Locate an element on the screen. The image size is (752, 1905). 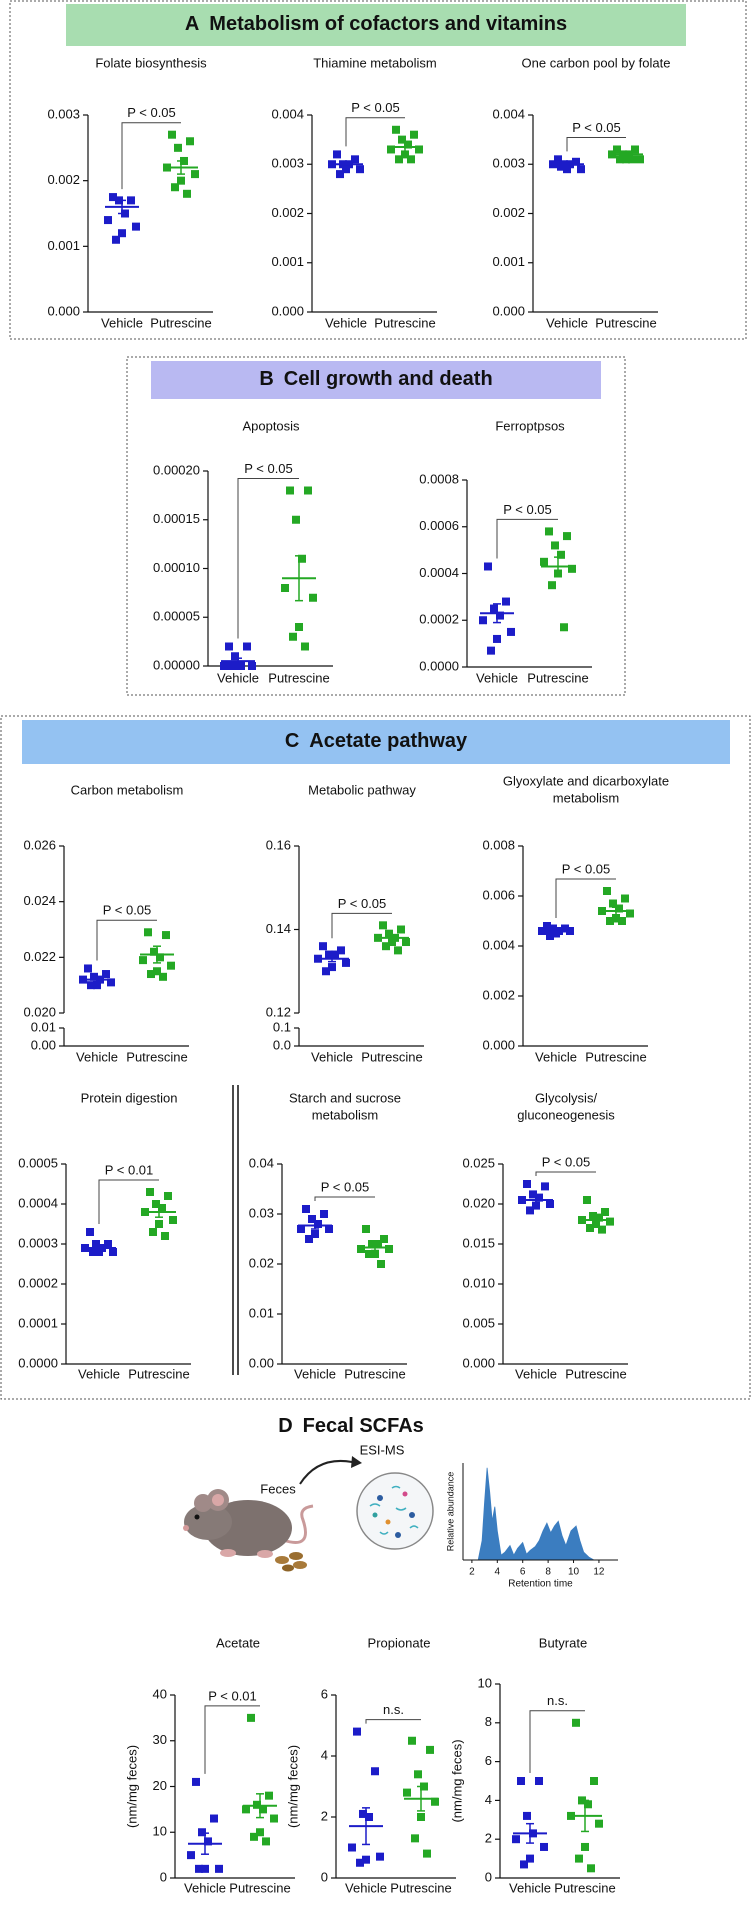
chart-title: Carbon metabolism is located at coordinates (127, 789).